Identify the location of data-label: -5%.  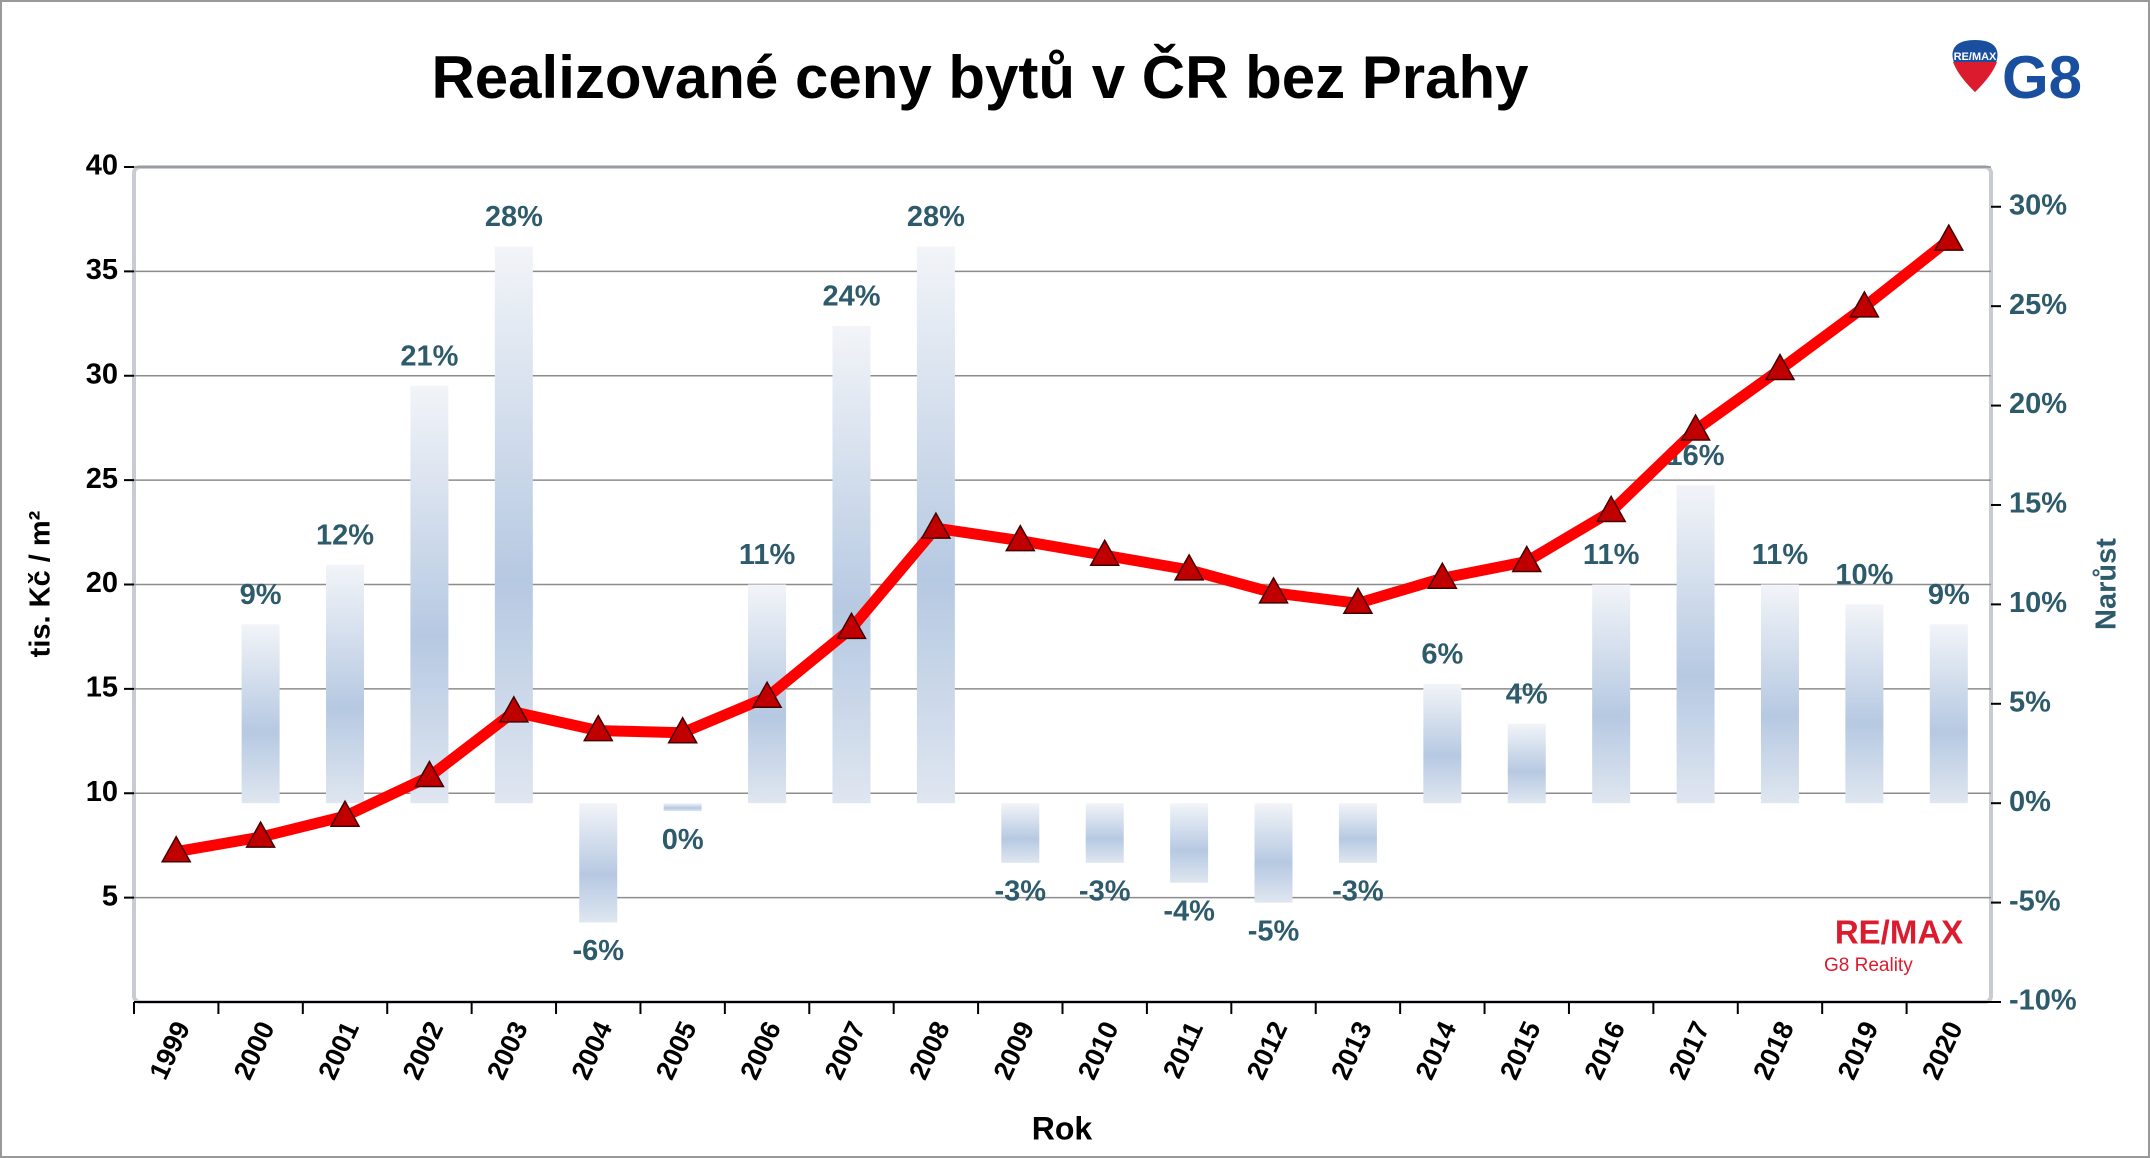
(1274, 931).